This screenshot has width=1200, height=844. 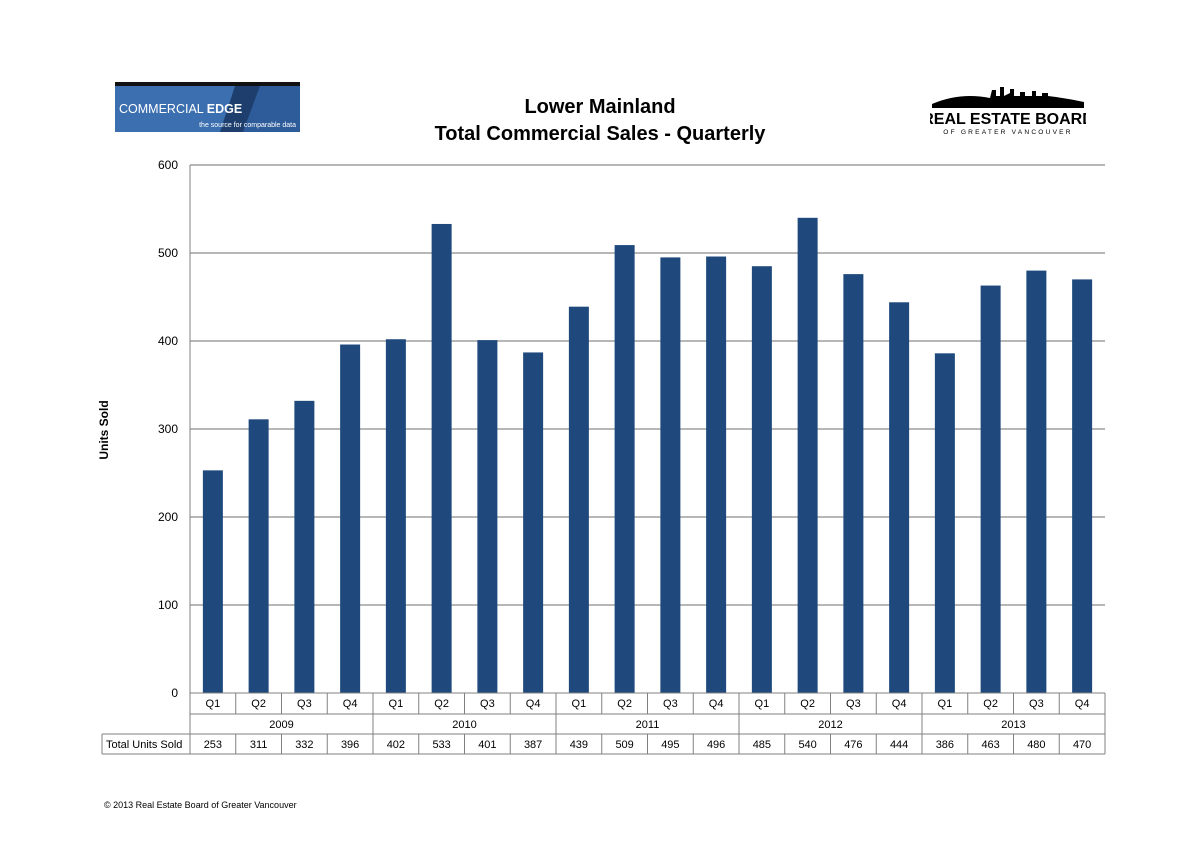 What do you see at coordinates (168, 253) in the screenshot?
I see `y-tick-label: 500` at bounding box center [168, 253].